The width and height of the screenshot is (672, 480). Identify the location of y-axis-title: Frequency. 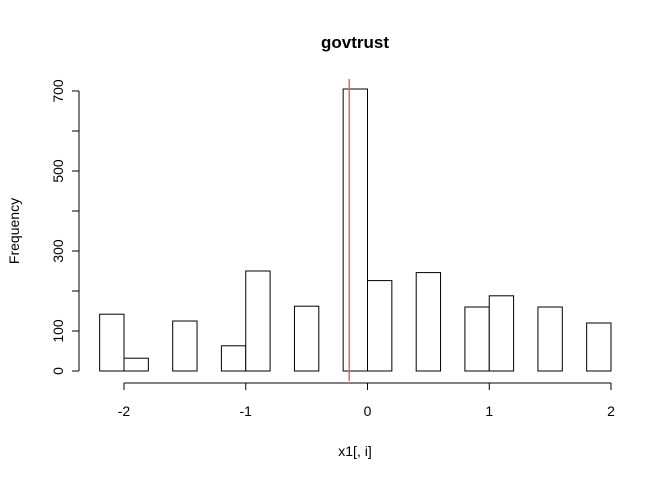
(14, 231).